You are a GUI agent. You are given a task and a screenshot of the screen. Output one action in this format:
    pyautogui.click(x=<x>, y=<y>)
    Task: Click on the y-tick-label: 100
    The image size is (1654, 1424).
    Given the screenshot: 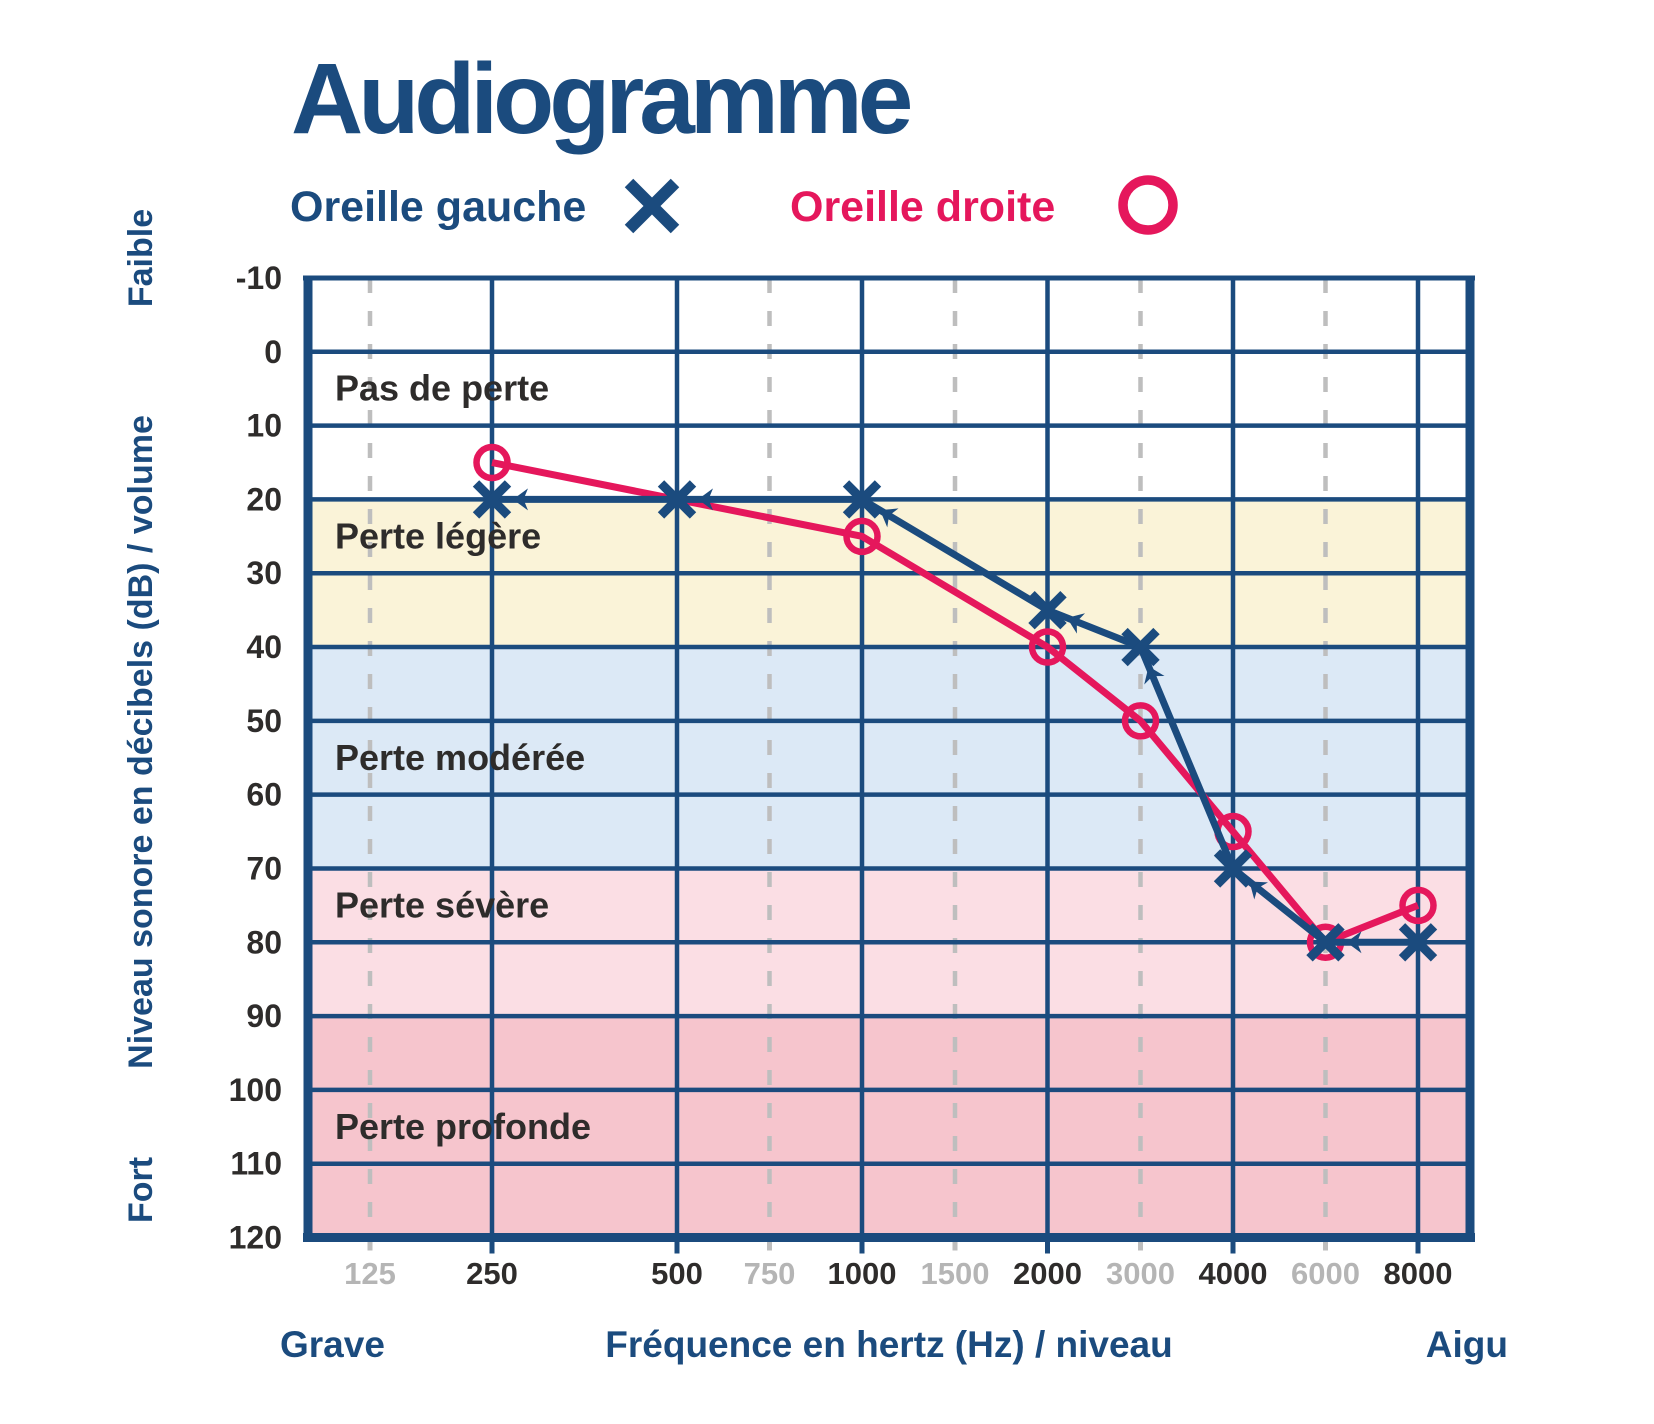 What is the action you would take?
    pyautogui.click(x=255, y=1090)
    